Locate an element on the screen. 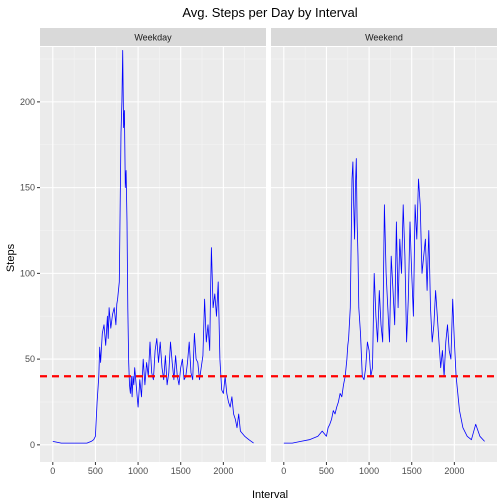 Image resolution: width=504 pixels, height=504 pixels. y-tick-label: 50 is located at coordinates (30, 359).